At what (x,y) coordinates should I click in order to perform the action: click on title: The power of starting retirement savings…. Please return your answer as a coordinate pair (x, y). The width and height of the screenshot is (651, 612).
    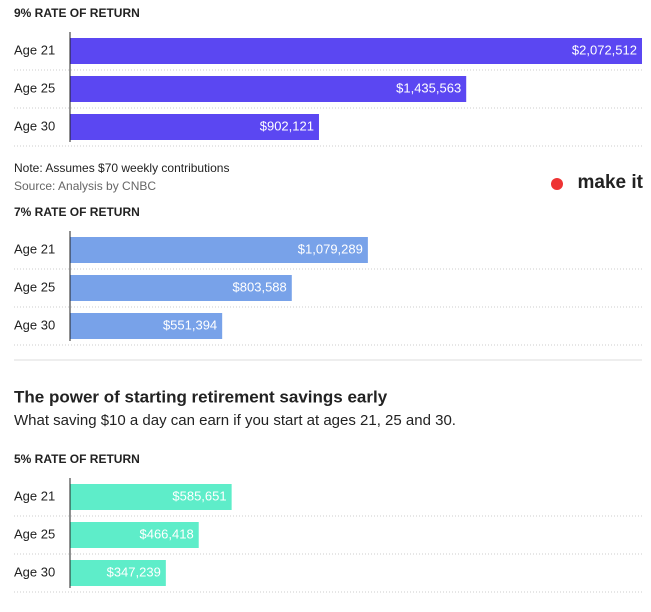
    Looking at the image, I should click on (201, 396).